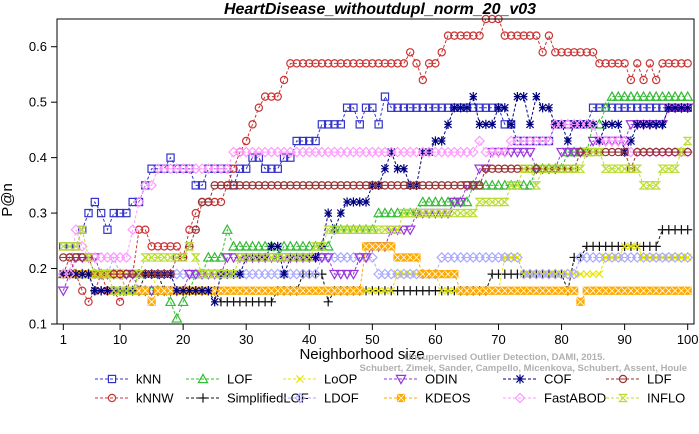  What do you see at coordinates (624, 339) in the screenshot?
I see `x-tick-label-90: 90` at bounding box center [624, 339].